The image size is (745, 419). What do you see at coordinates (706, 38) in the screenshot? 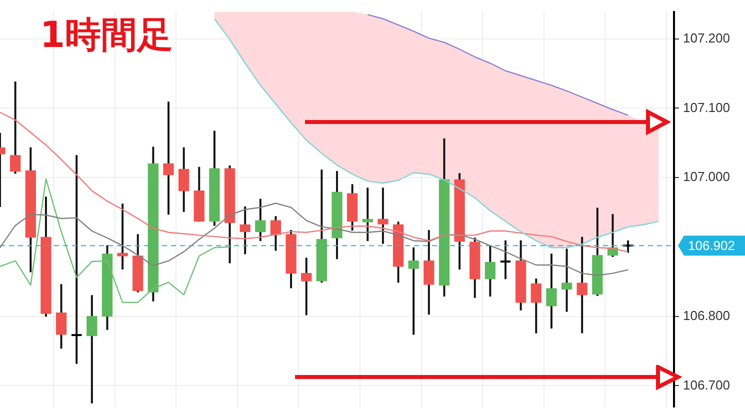
I see `y-tick-label: 107.200` at bounding box center [706, 38].